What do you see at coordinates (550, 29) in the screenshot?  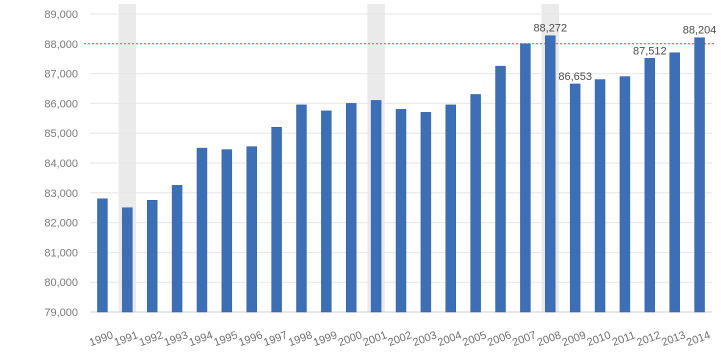 I see `data-label: 88,272` at bounding box center [550, 29].